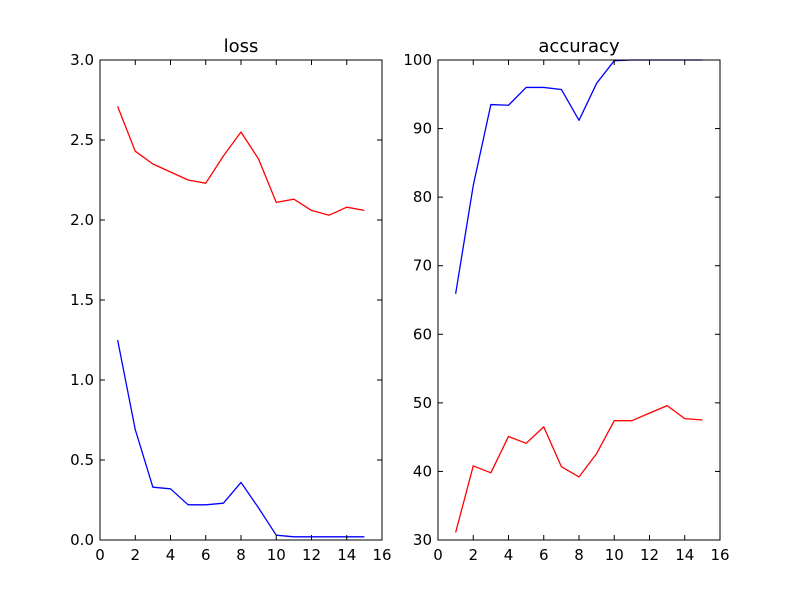 The image size is (800, 600). Describe the element at coordinates (473, 555) in the screenshot. I see `accuracy-x-tick-label: 2` at that location.